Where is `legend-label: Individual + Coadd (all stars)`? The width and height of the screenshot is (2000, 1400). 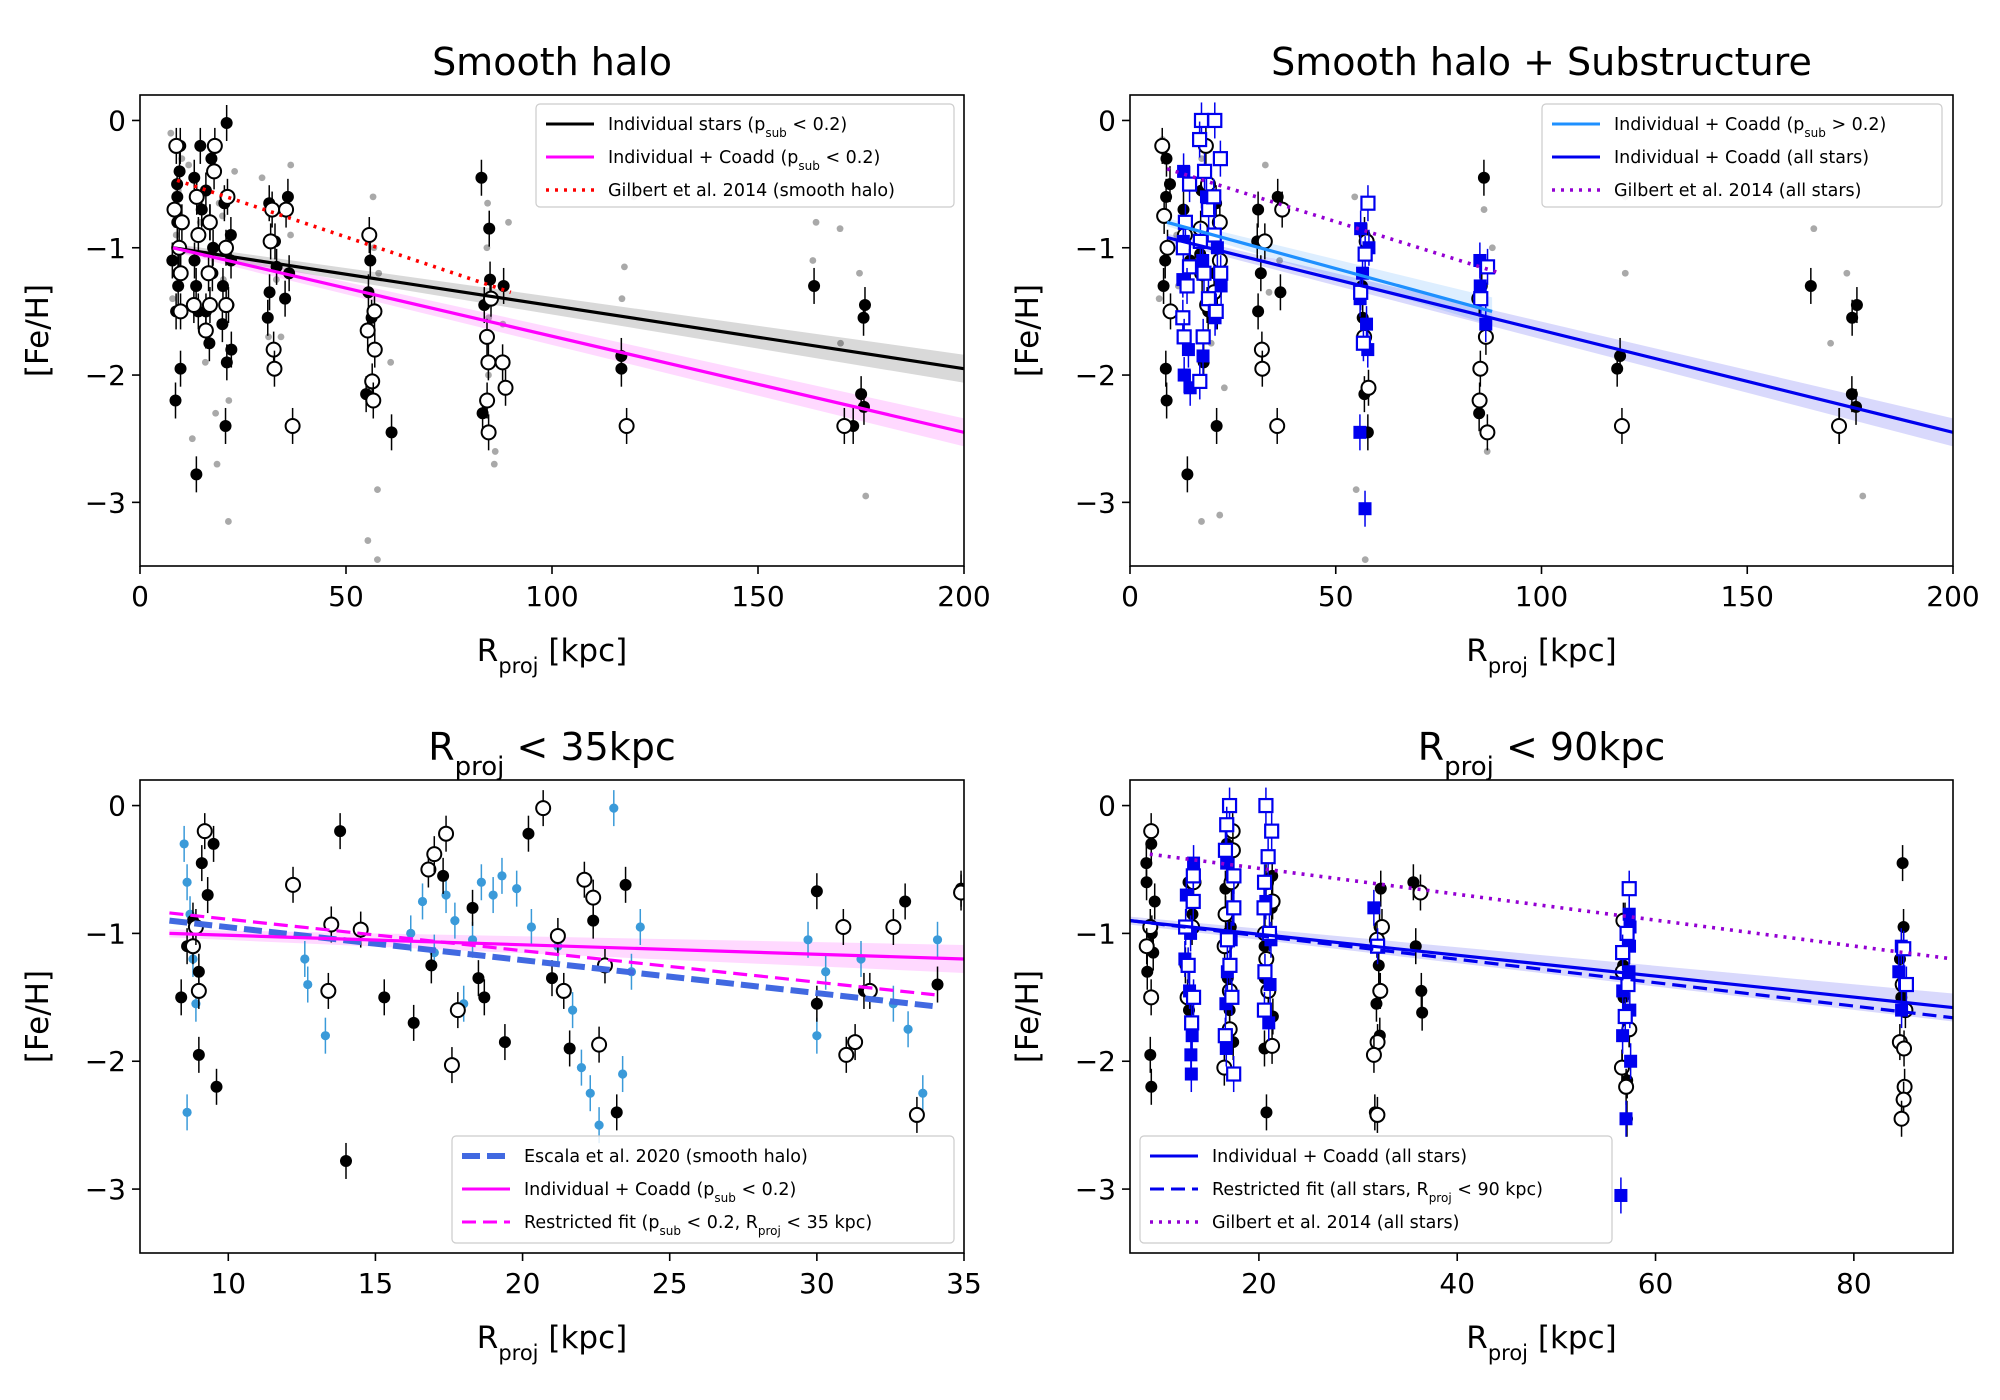
legend-label: Individual + Coadd (all stars) is located at coordinates (1741, 158).